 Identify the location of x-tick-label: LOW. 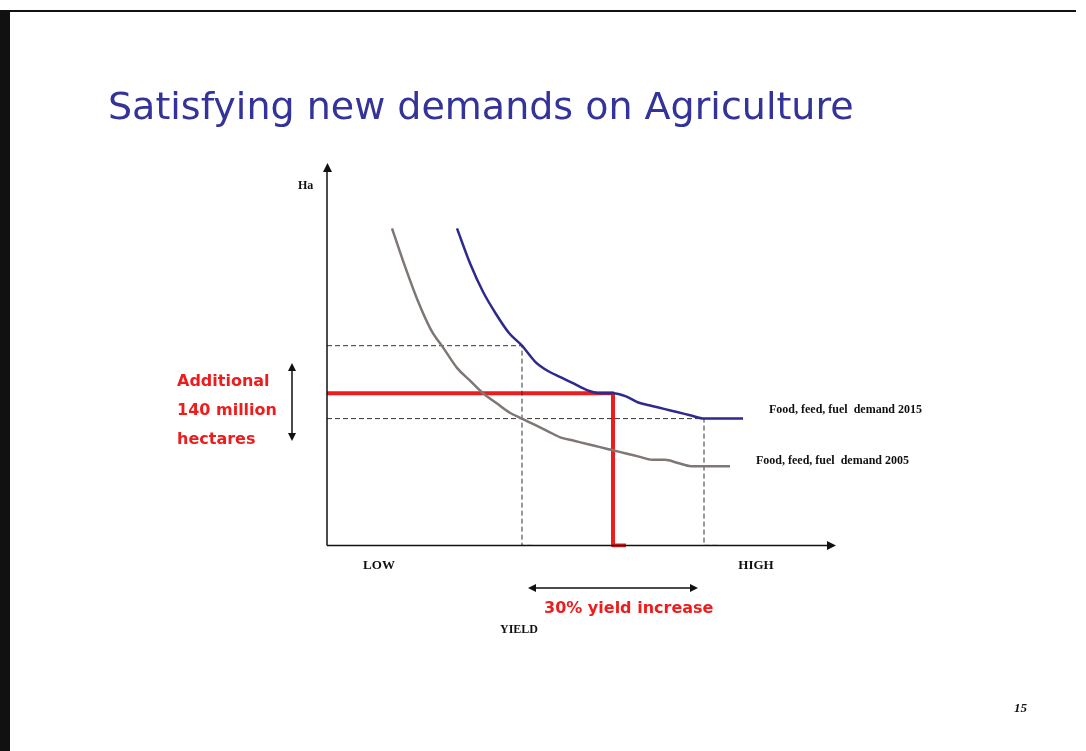
(379, 564).